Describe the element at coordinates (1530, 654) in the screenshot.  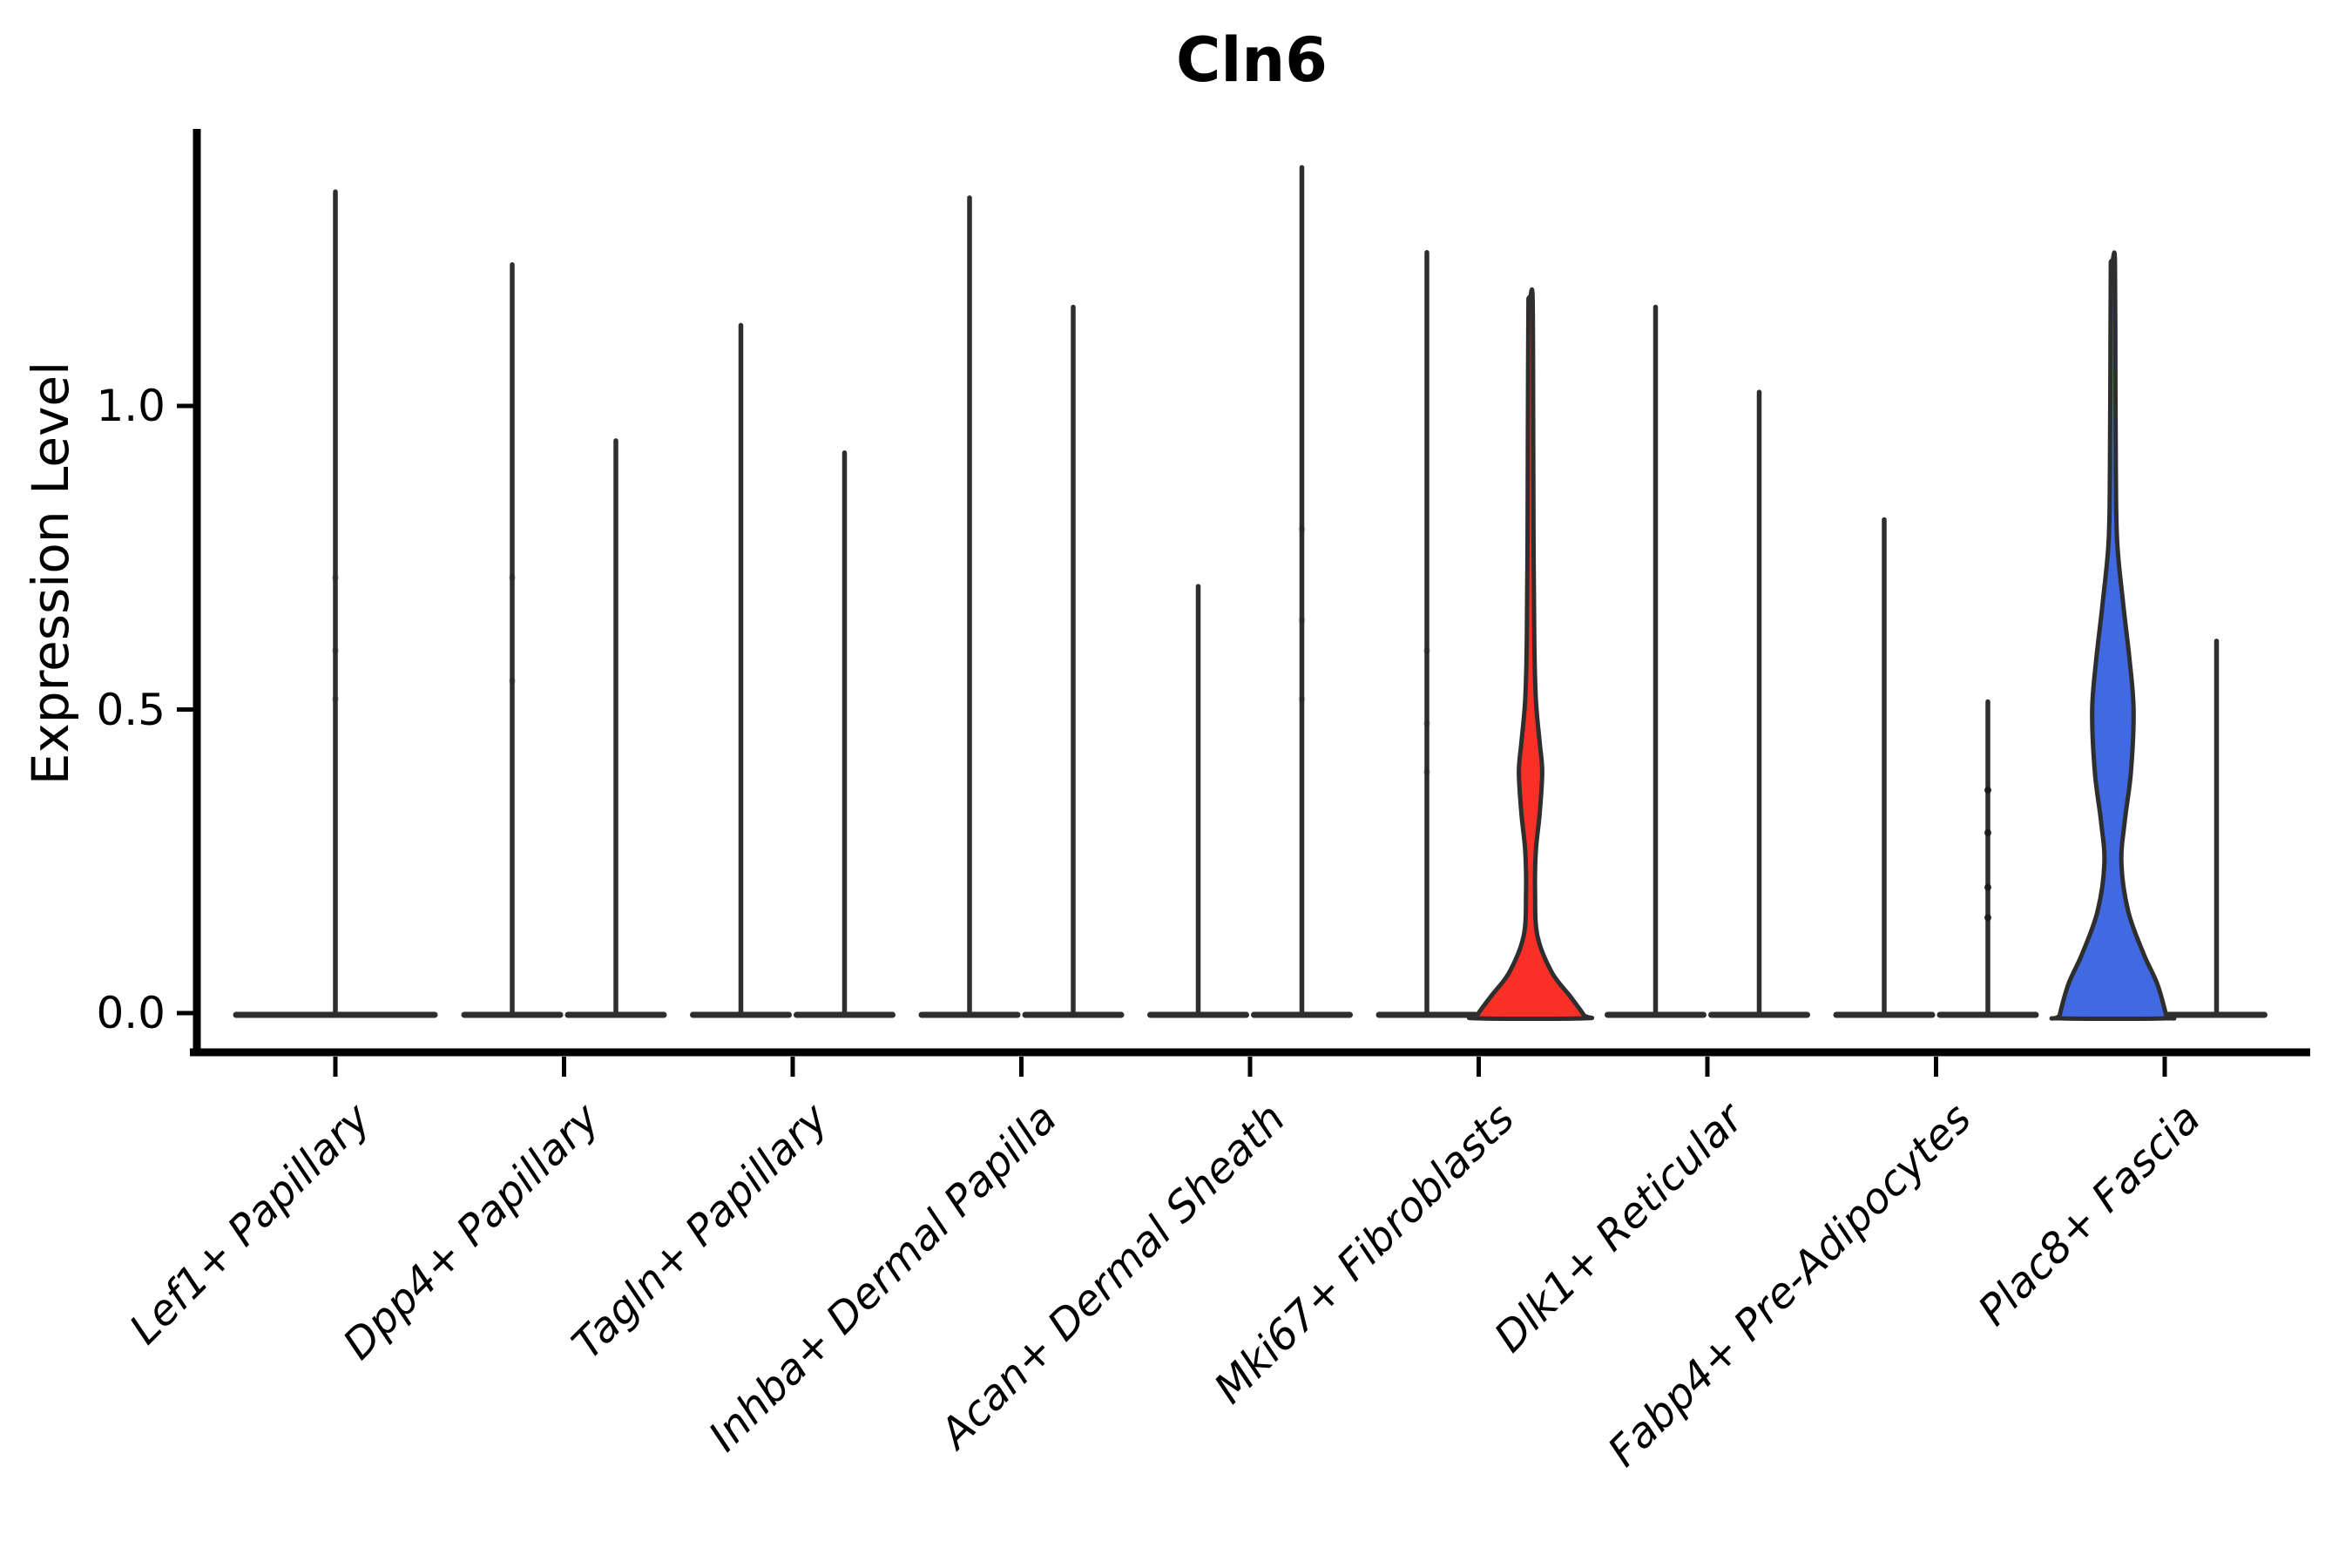
I see `violin-6-right` at that location.